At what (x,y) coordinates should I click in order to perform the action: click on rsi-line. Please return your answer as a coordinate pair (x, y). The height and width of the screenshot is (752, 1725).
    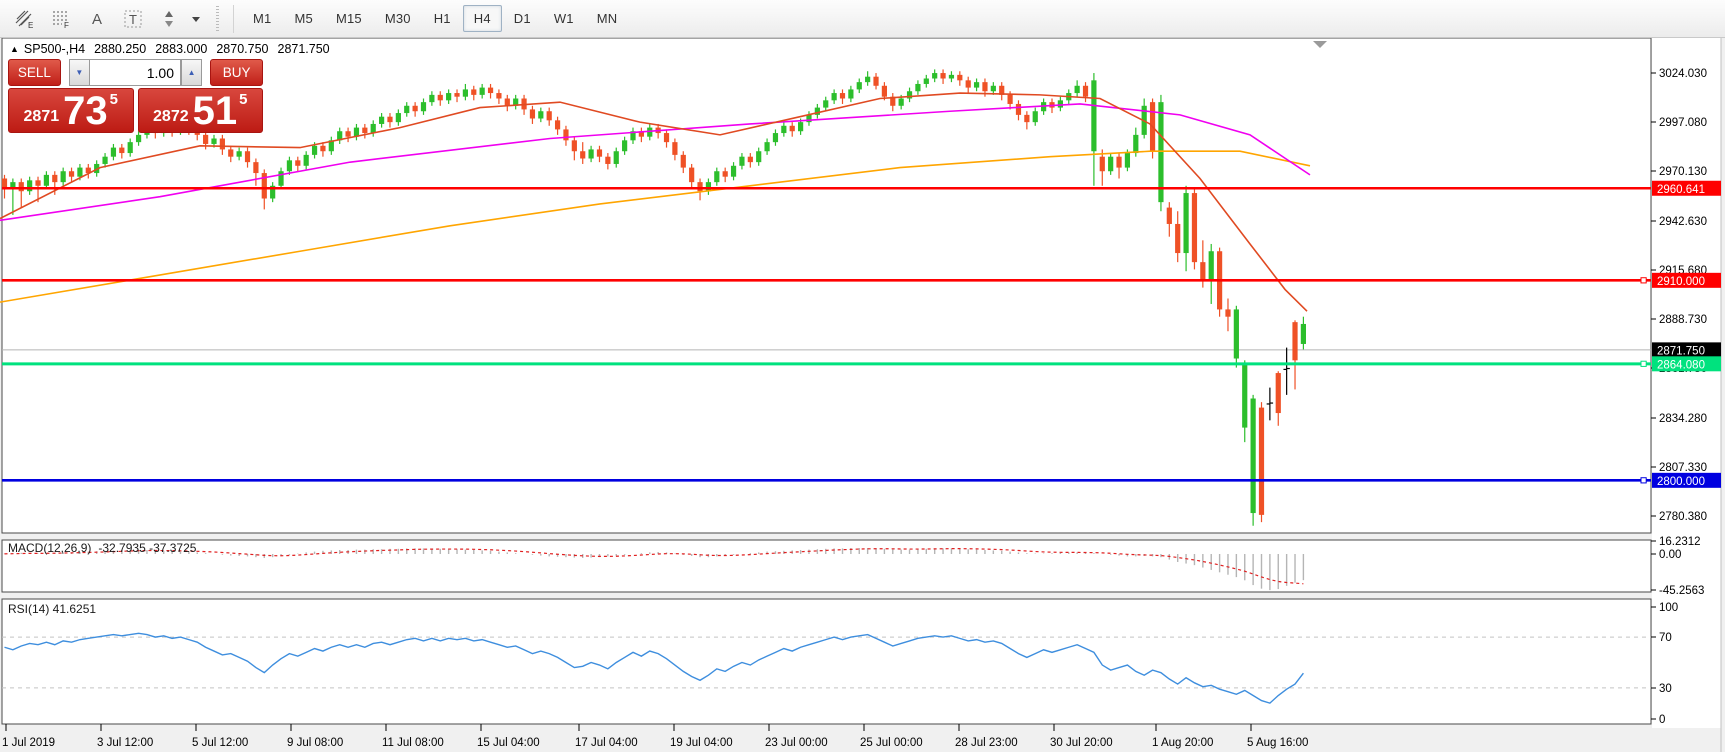
    Looking at the image, I should click on (654, 668).